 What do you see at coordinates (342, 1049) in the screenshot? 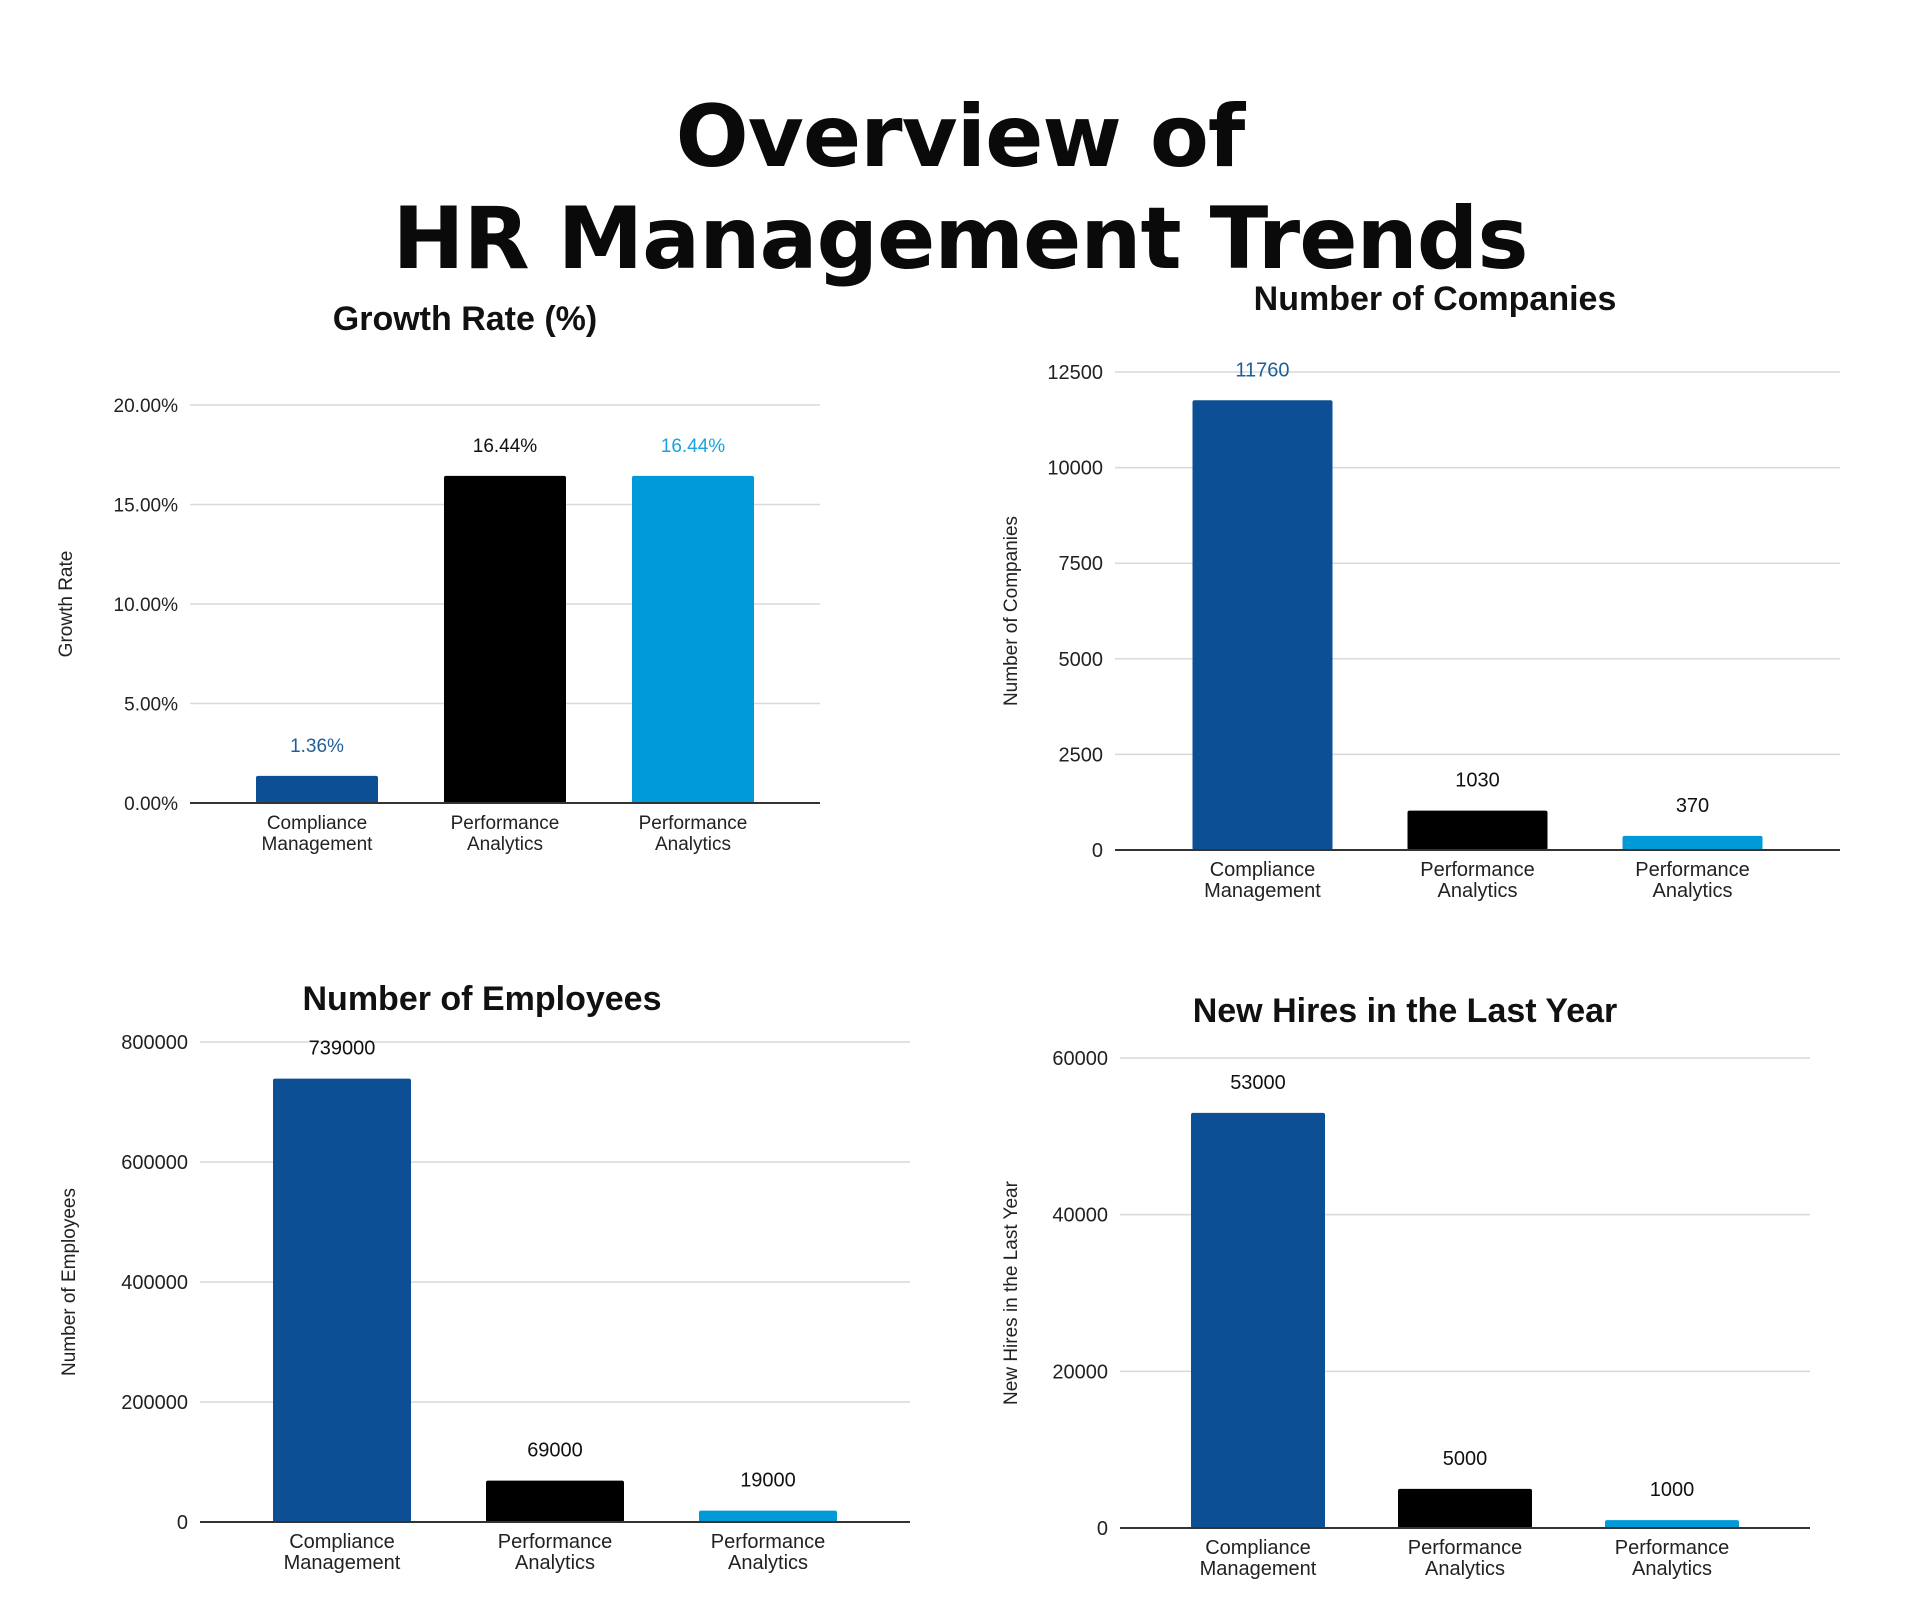
I see `data-label: 739000` at bounding box center [342, 1049].